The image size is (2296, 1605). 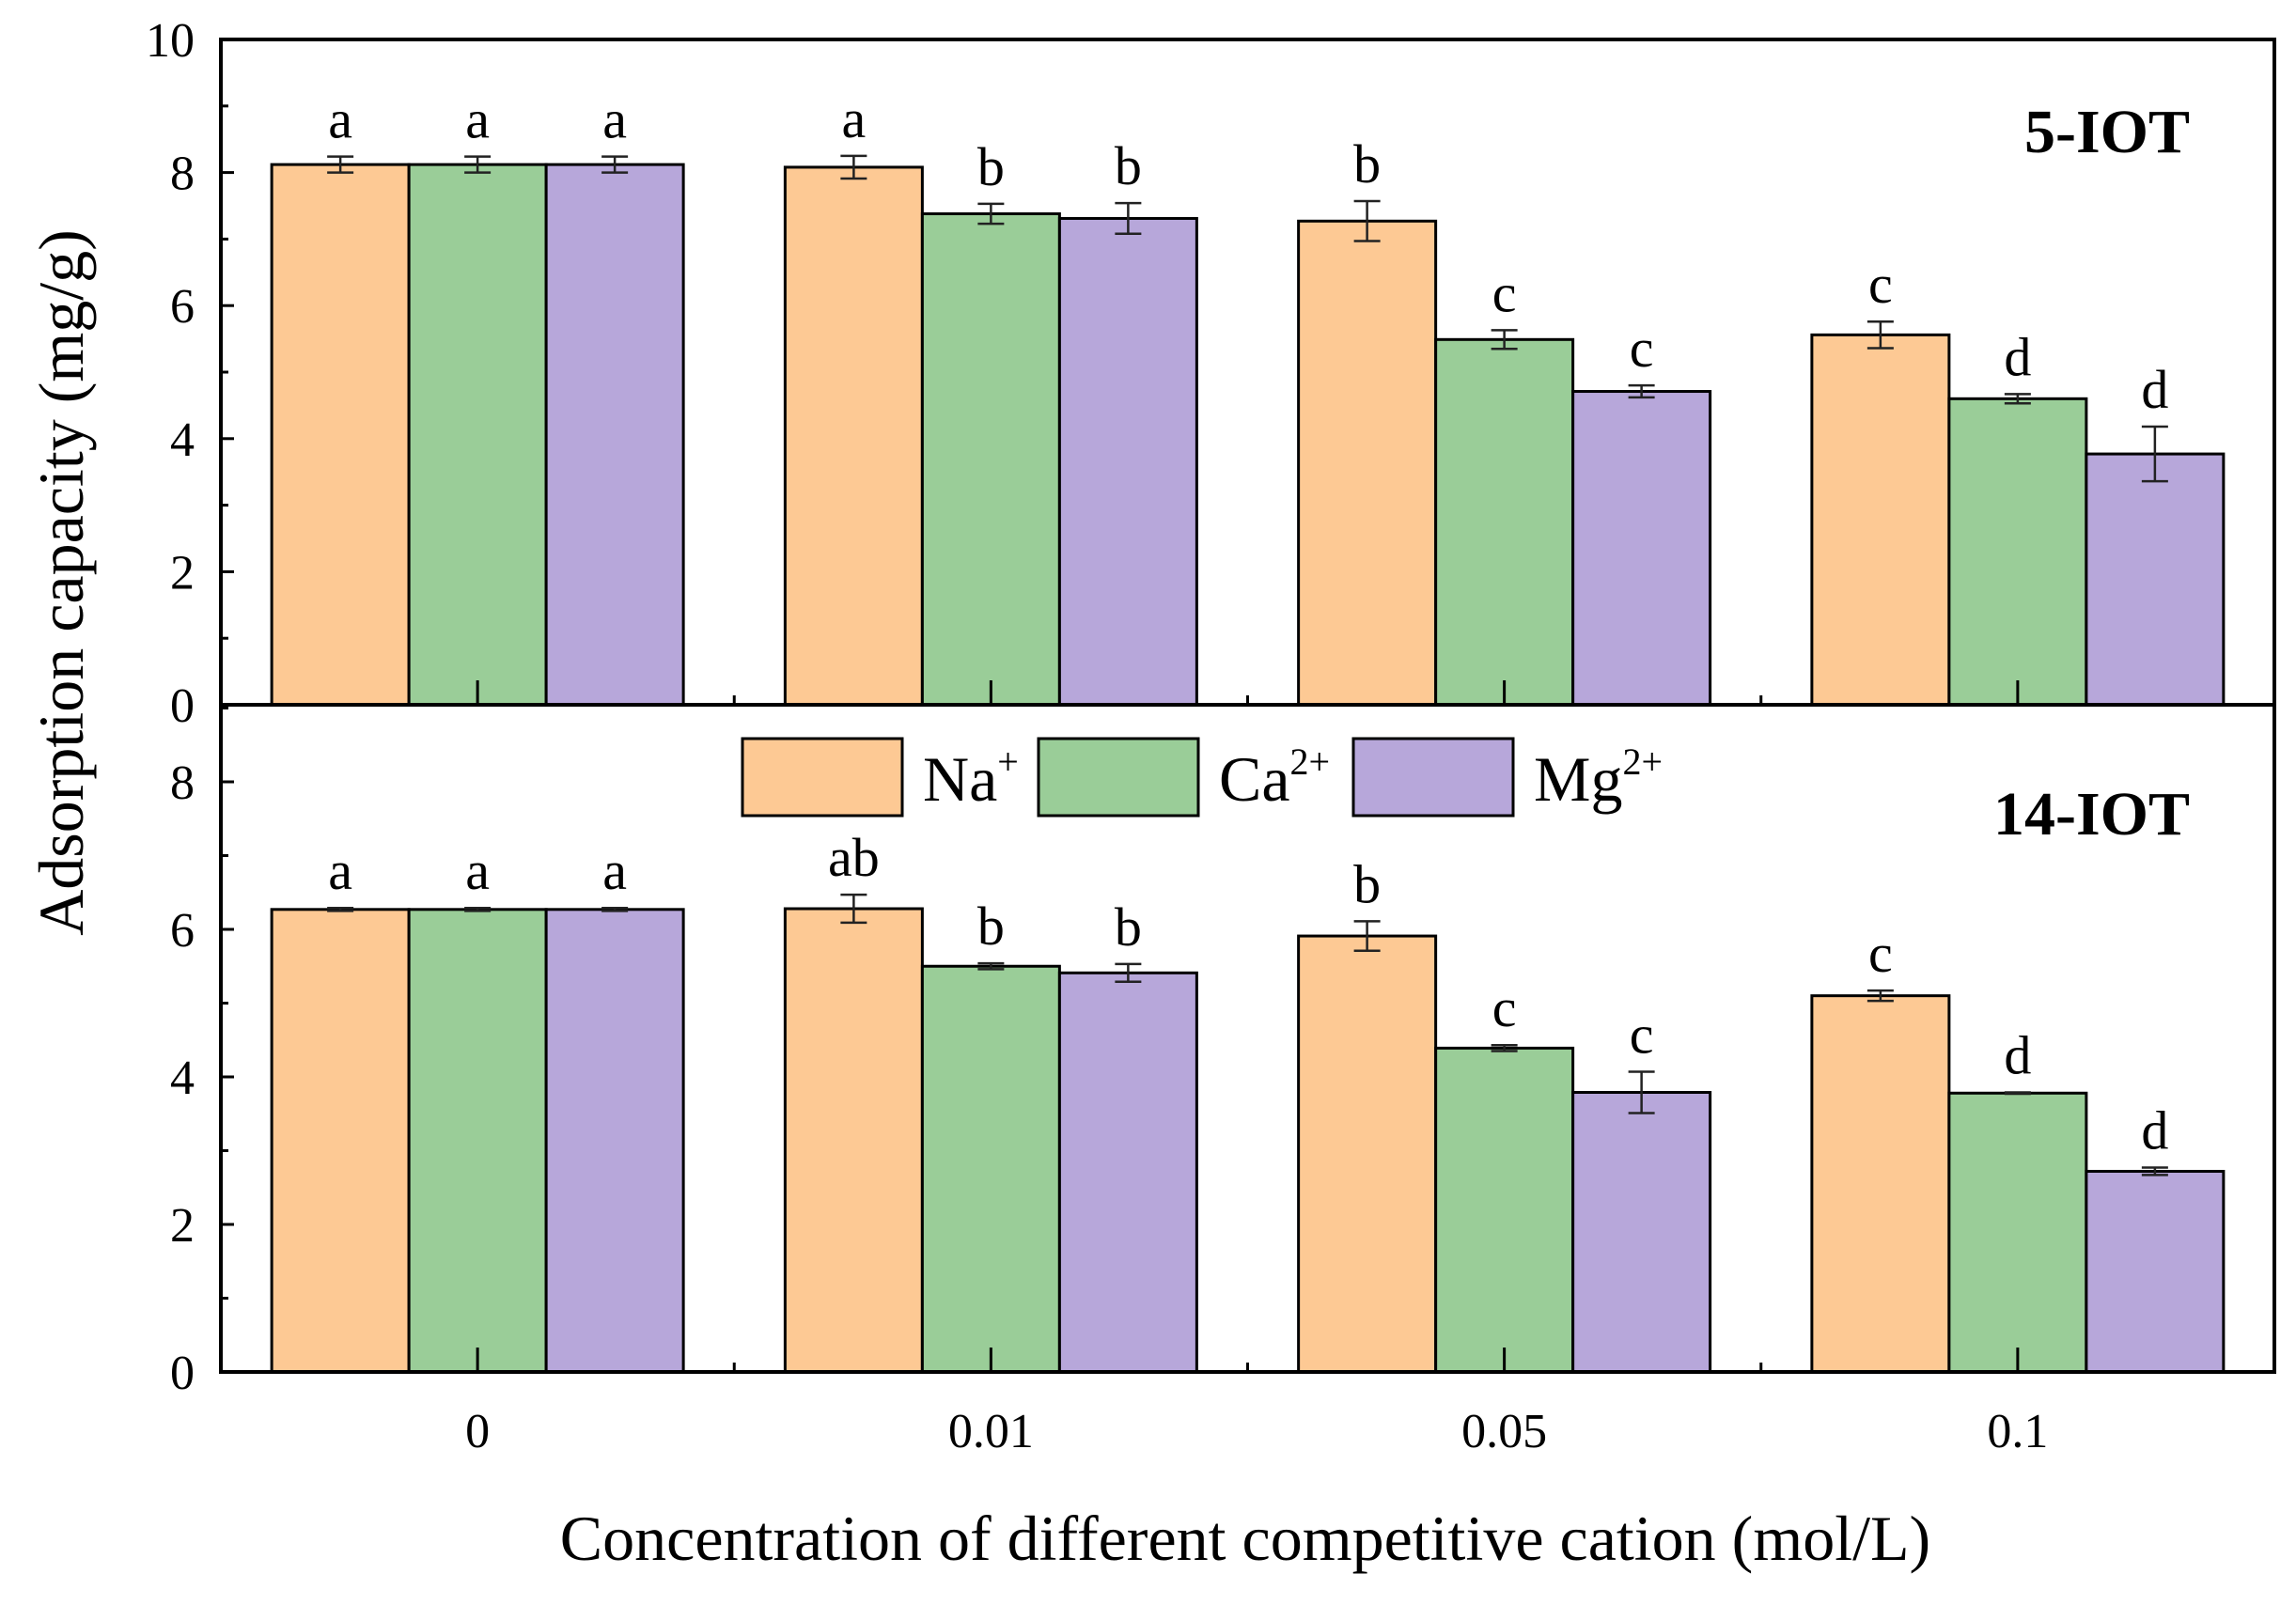 What do you see at coordinates (1254, 779) in the screenshot?
I see `legend-label-base: Ca` at bounding box center [1254, 779].